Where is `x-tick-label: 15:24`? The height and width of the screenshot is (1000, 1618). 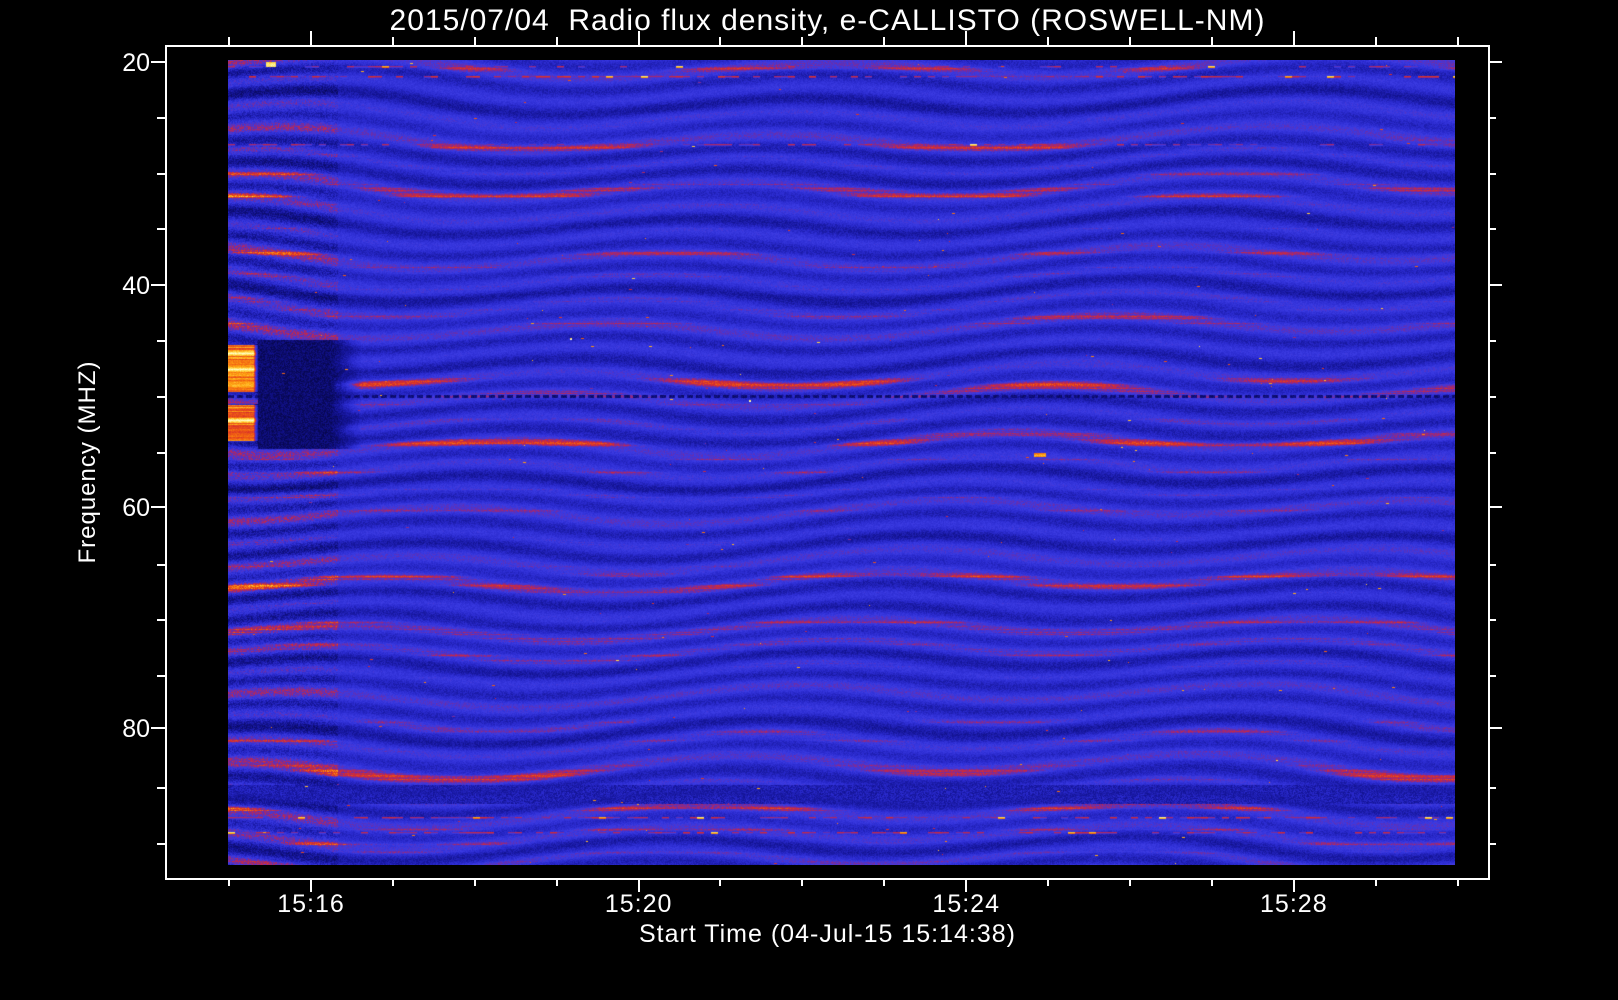
x-tick-label: 15:24 is located at coordinates (966, 904).